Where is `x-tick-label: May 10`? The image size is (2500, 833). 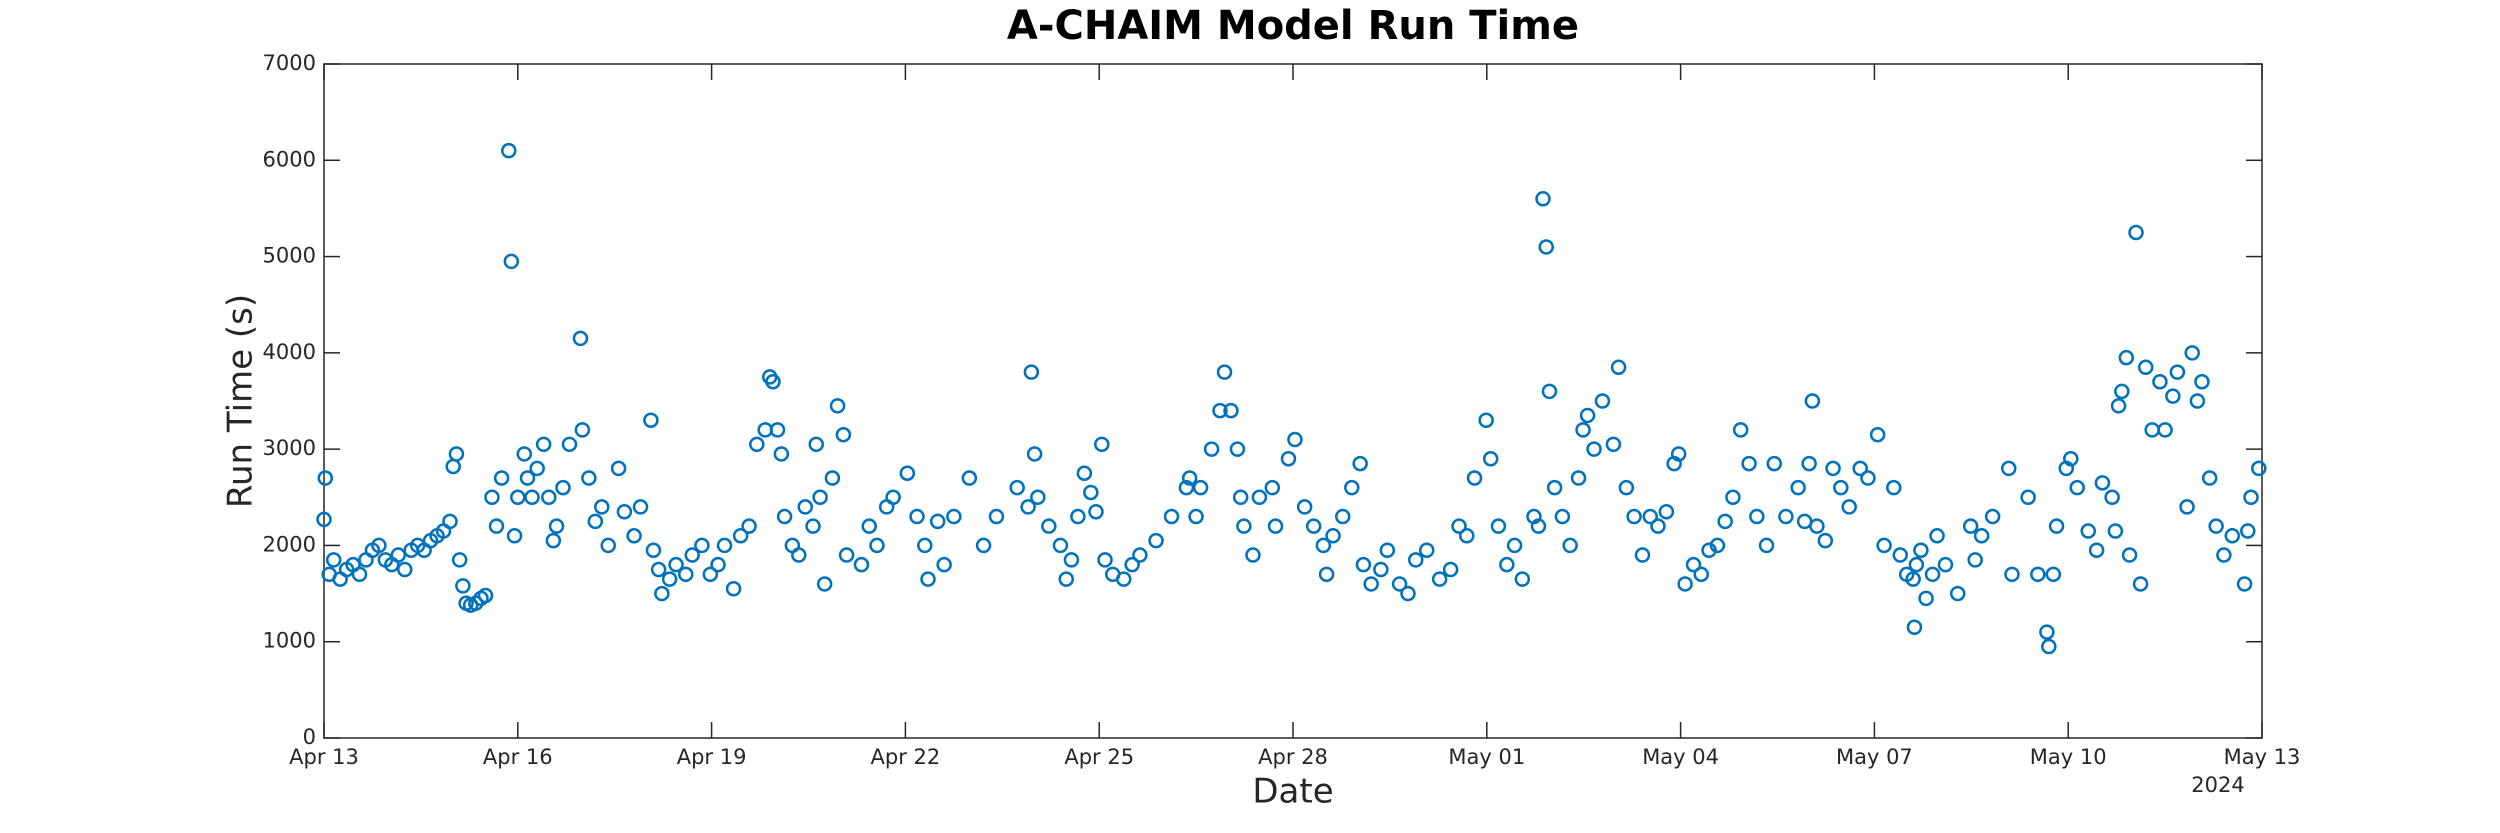
x-tick-label: May 10 is located at coordinates (2068, 757).